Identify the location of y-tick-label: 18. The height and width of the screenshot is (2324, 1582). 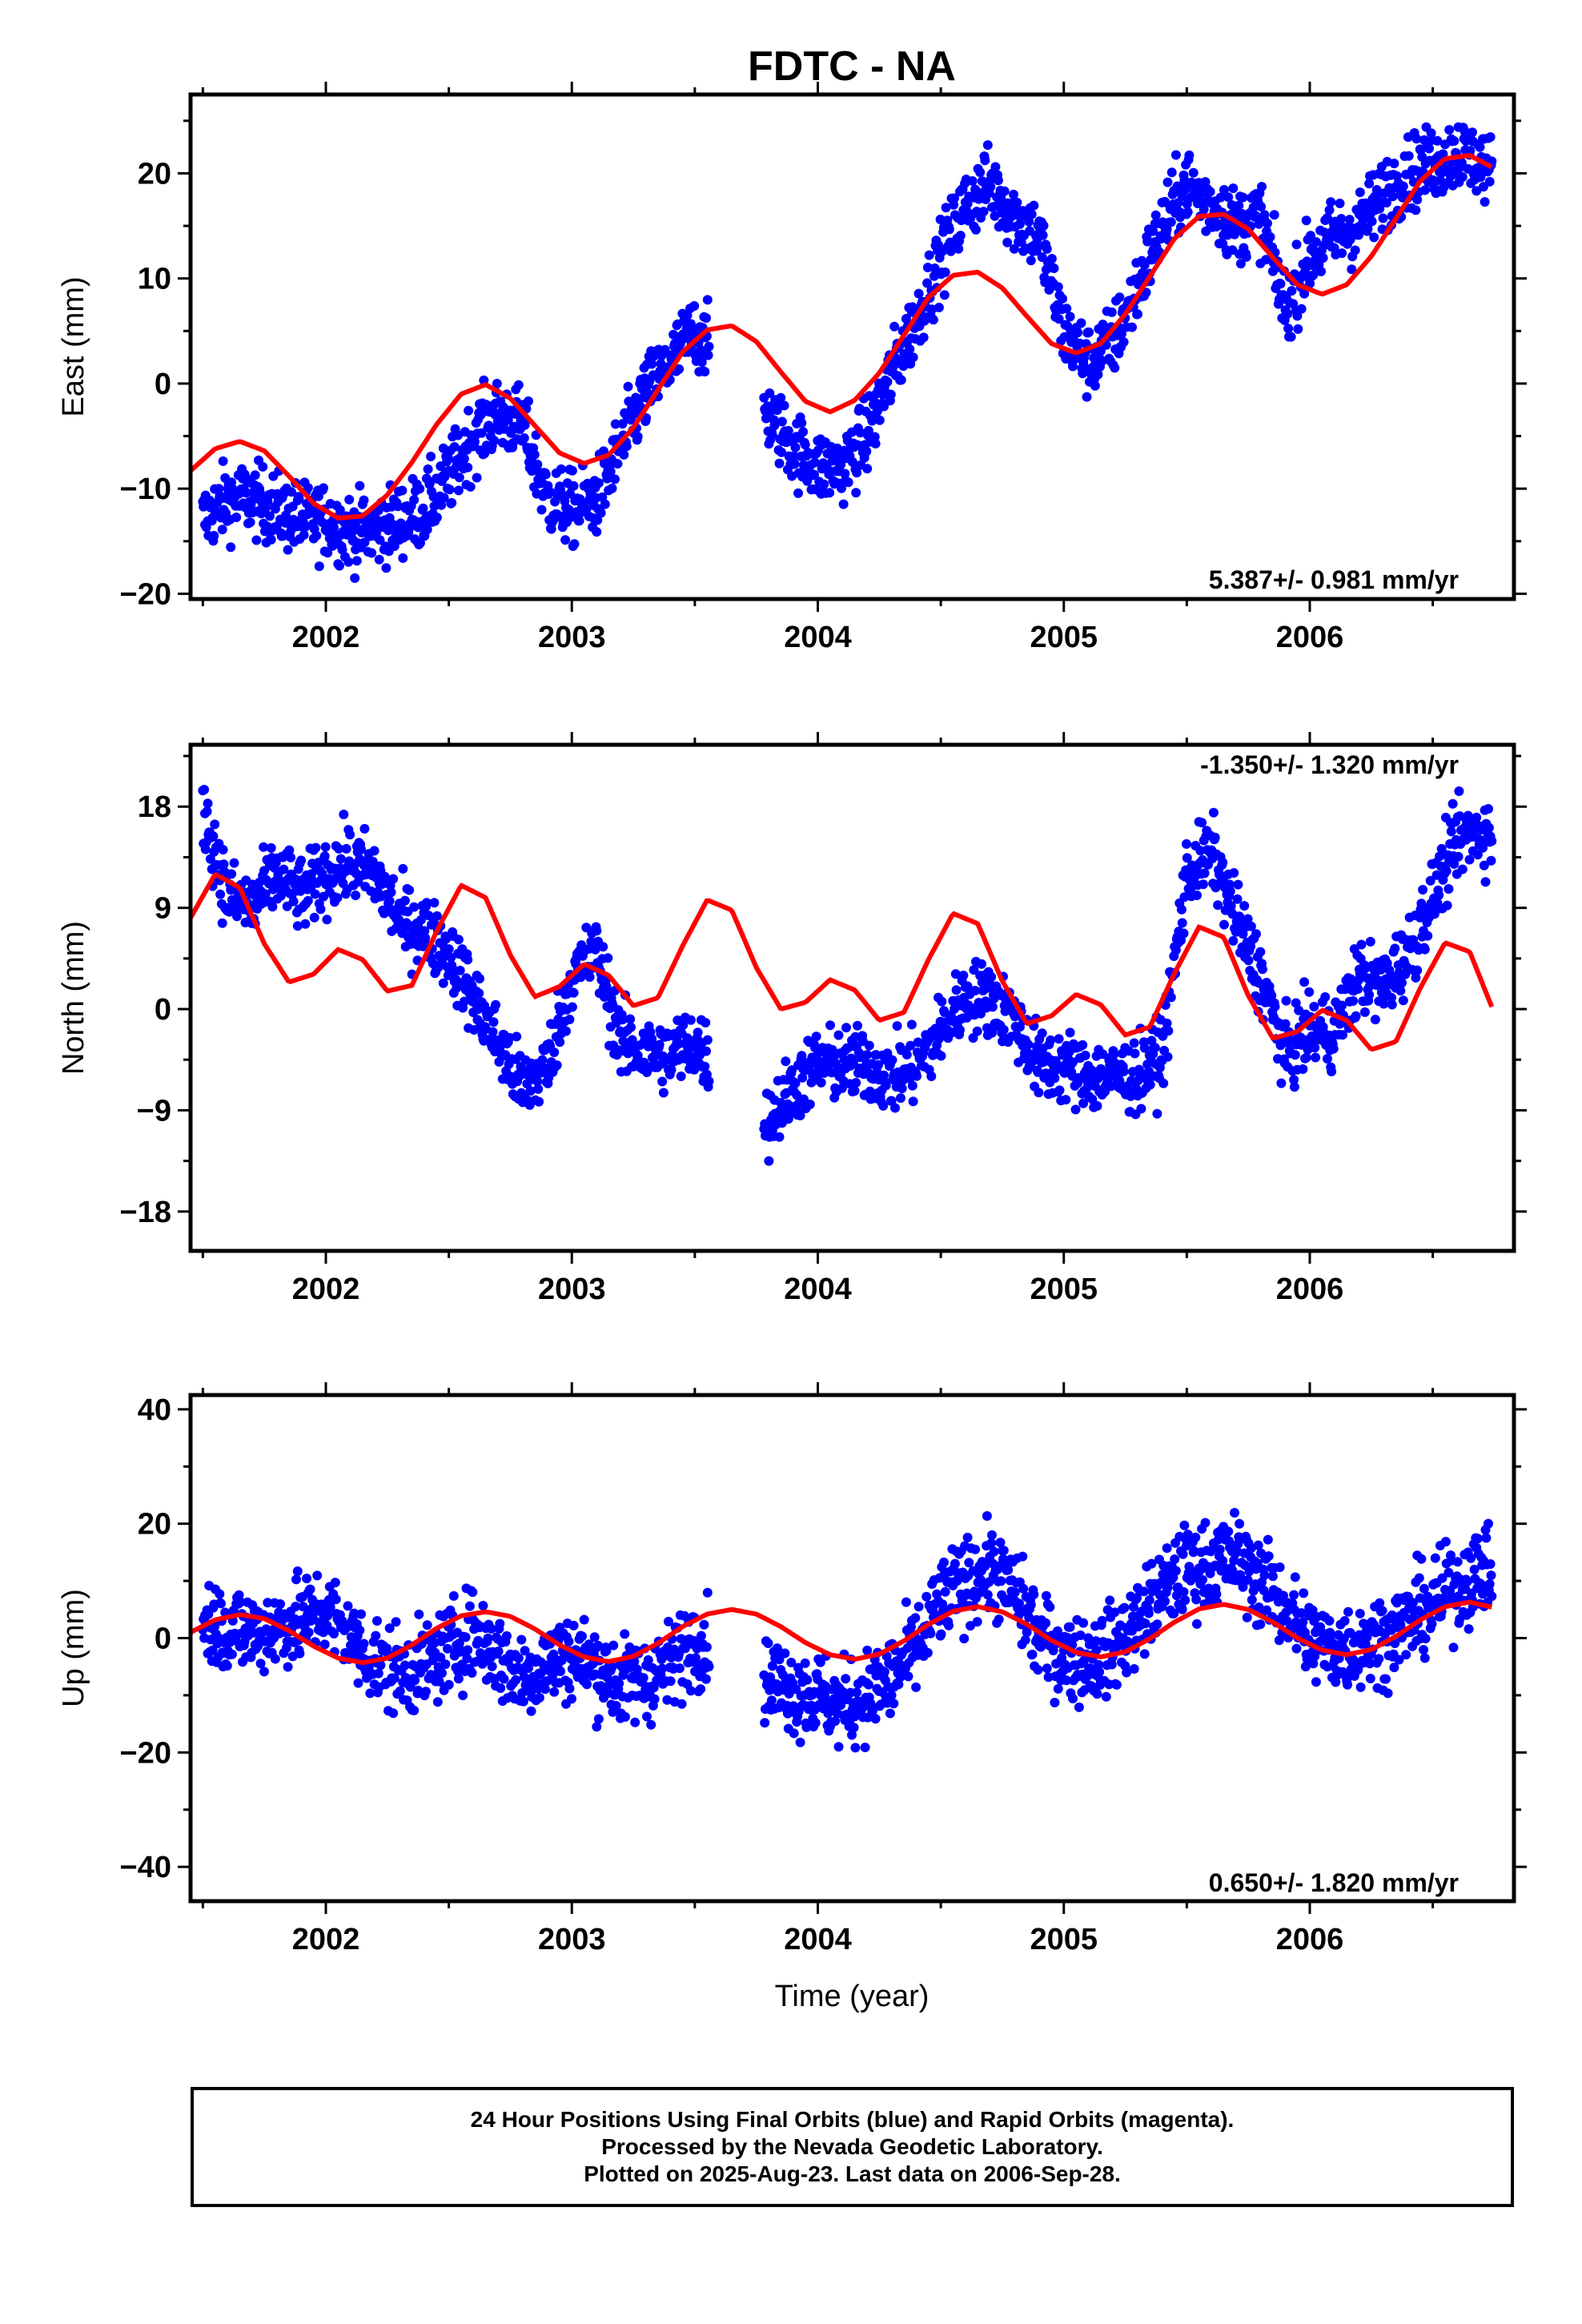
(154, 807).